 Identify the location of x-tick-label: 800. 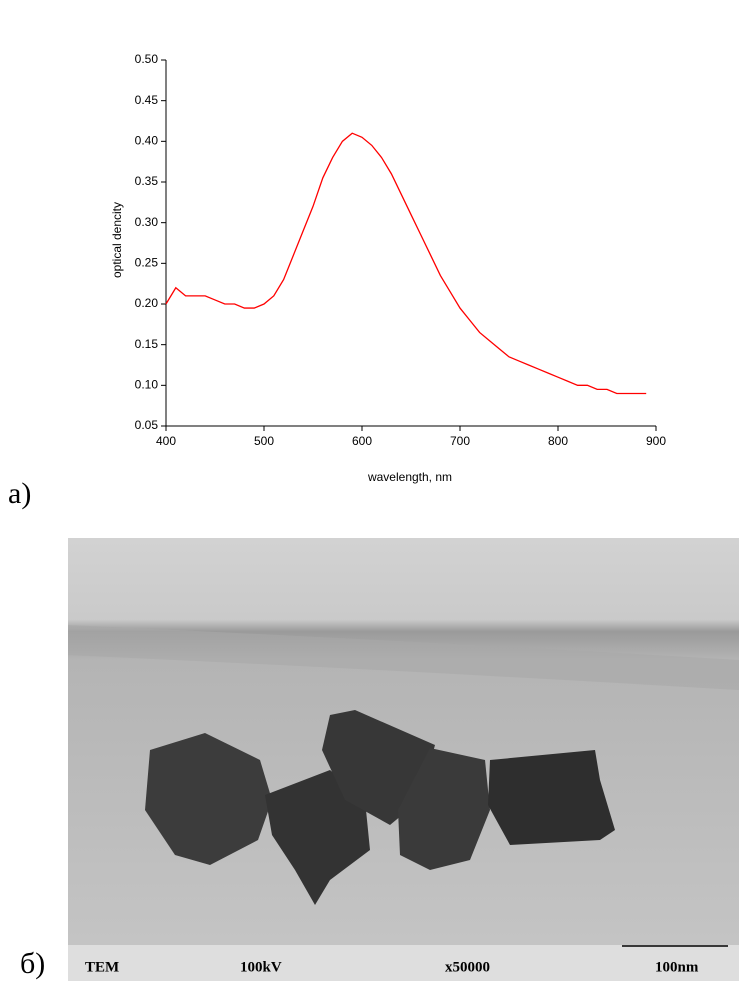
(558, 441).